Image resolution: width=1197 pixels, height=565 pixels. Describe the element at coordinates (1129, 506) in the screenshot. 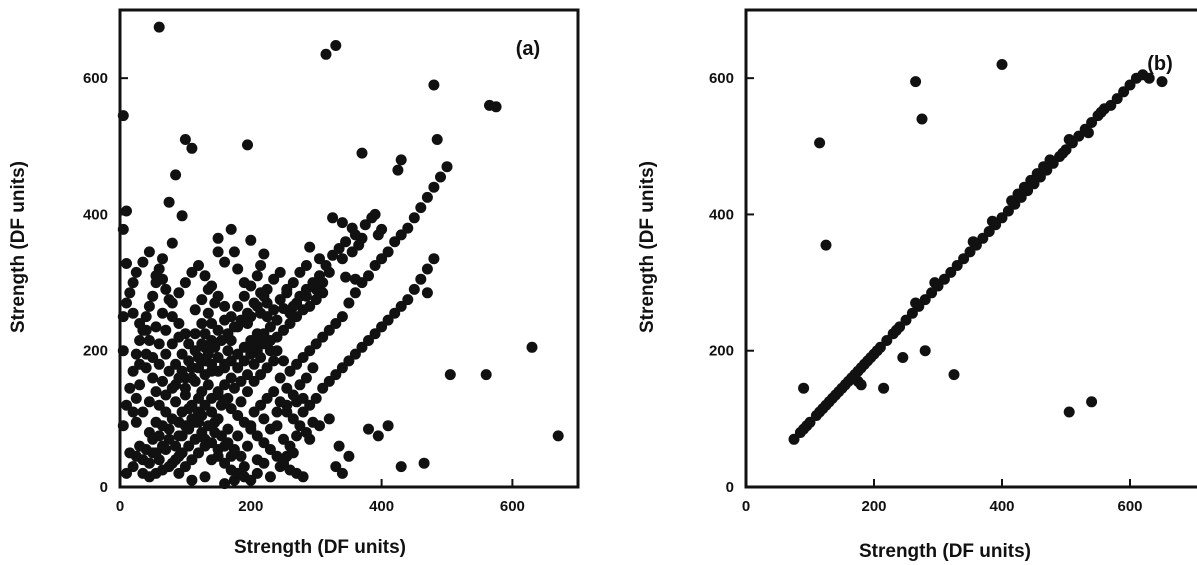

I see `x-tick-label: 600` at that location.